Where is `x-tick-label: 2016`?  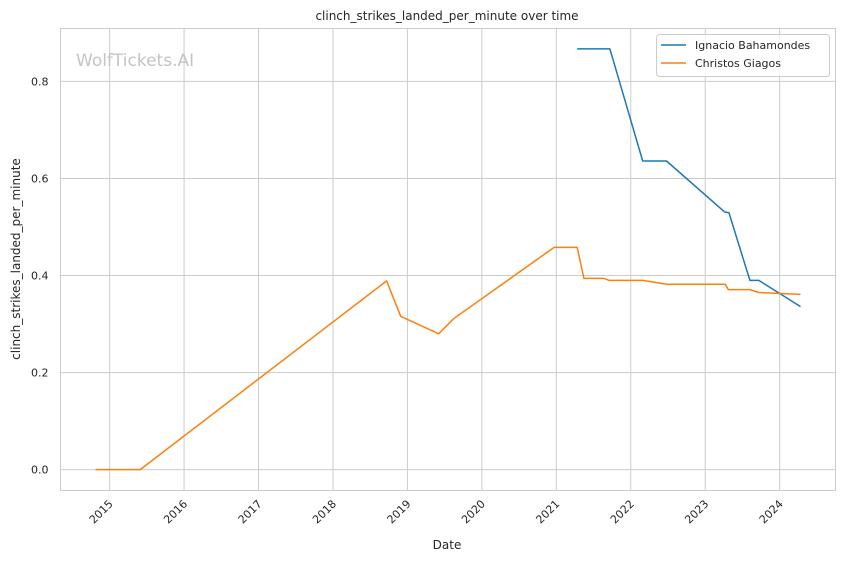 x-tick-label: 2016 is located at coordinates (175, 511).